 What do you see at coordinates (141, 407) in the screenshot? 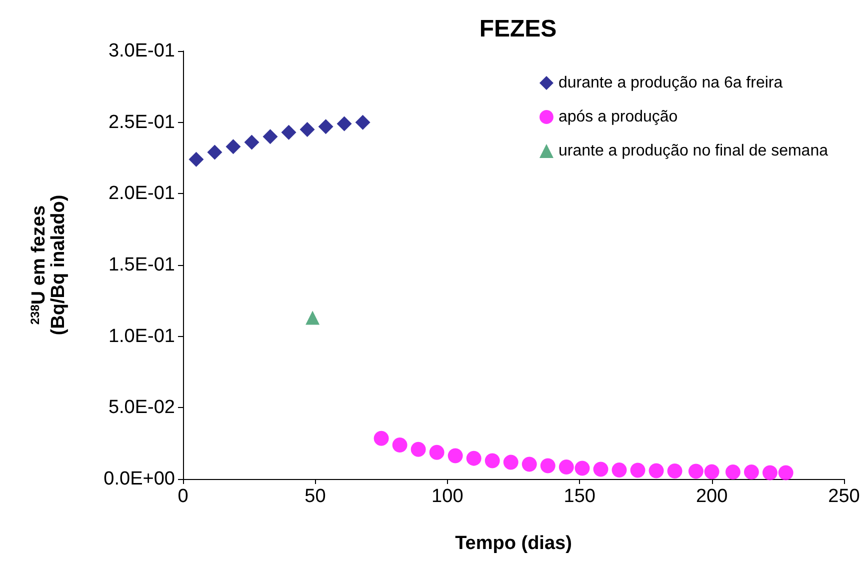
I see `y-tick-label: 5.0E-02` at bounding box center [141, 407].